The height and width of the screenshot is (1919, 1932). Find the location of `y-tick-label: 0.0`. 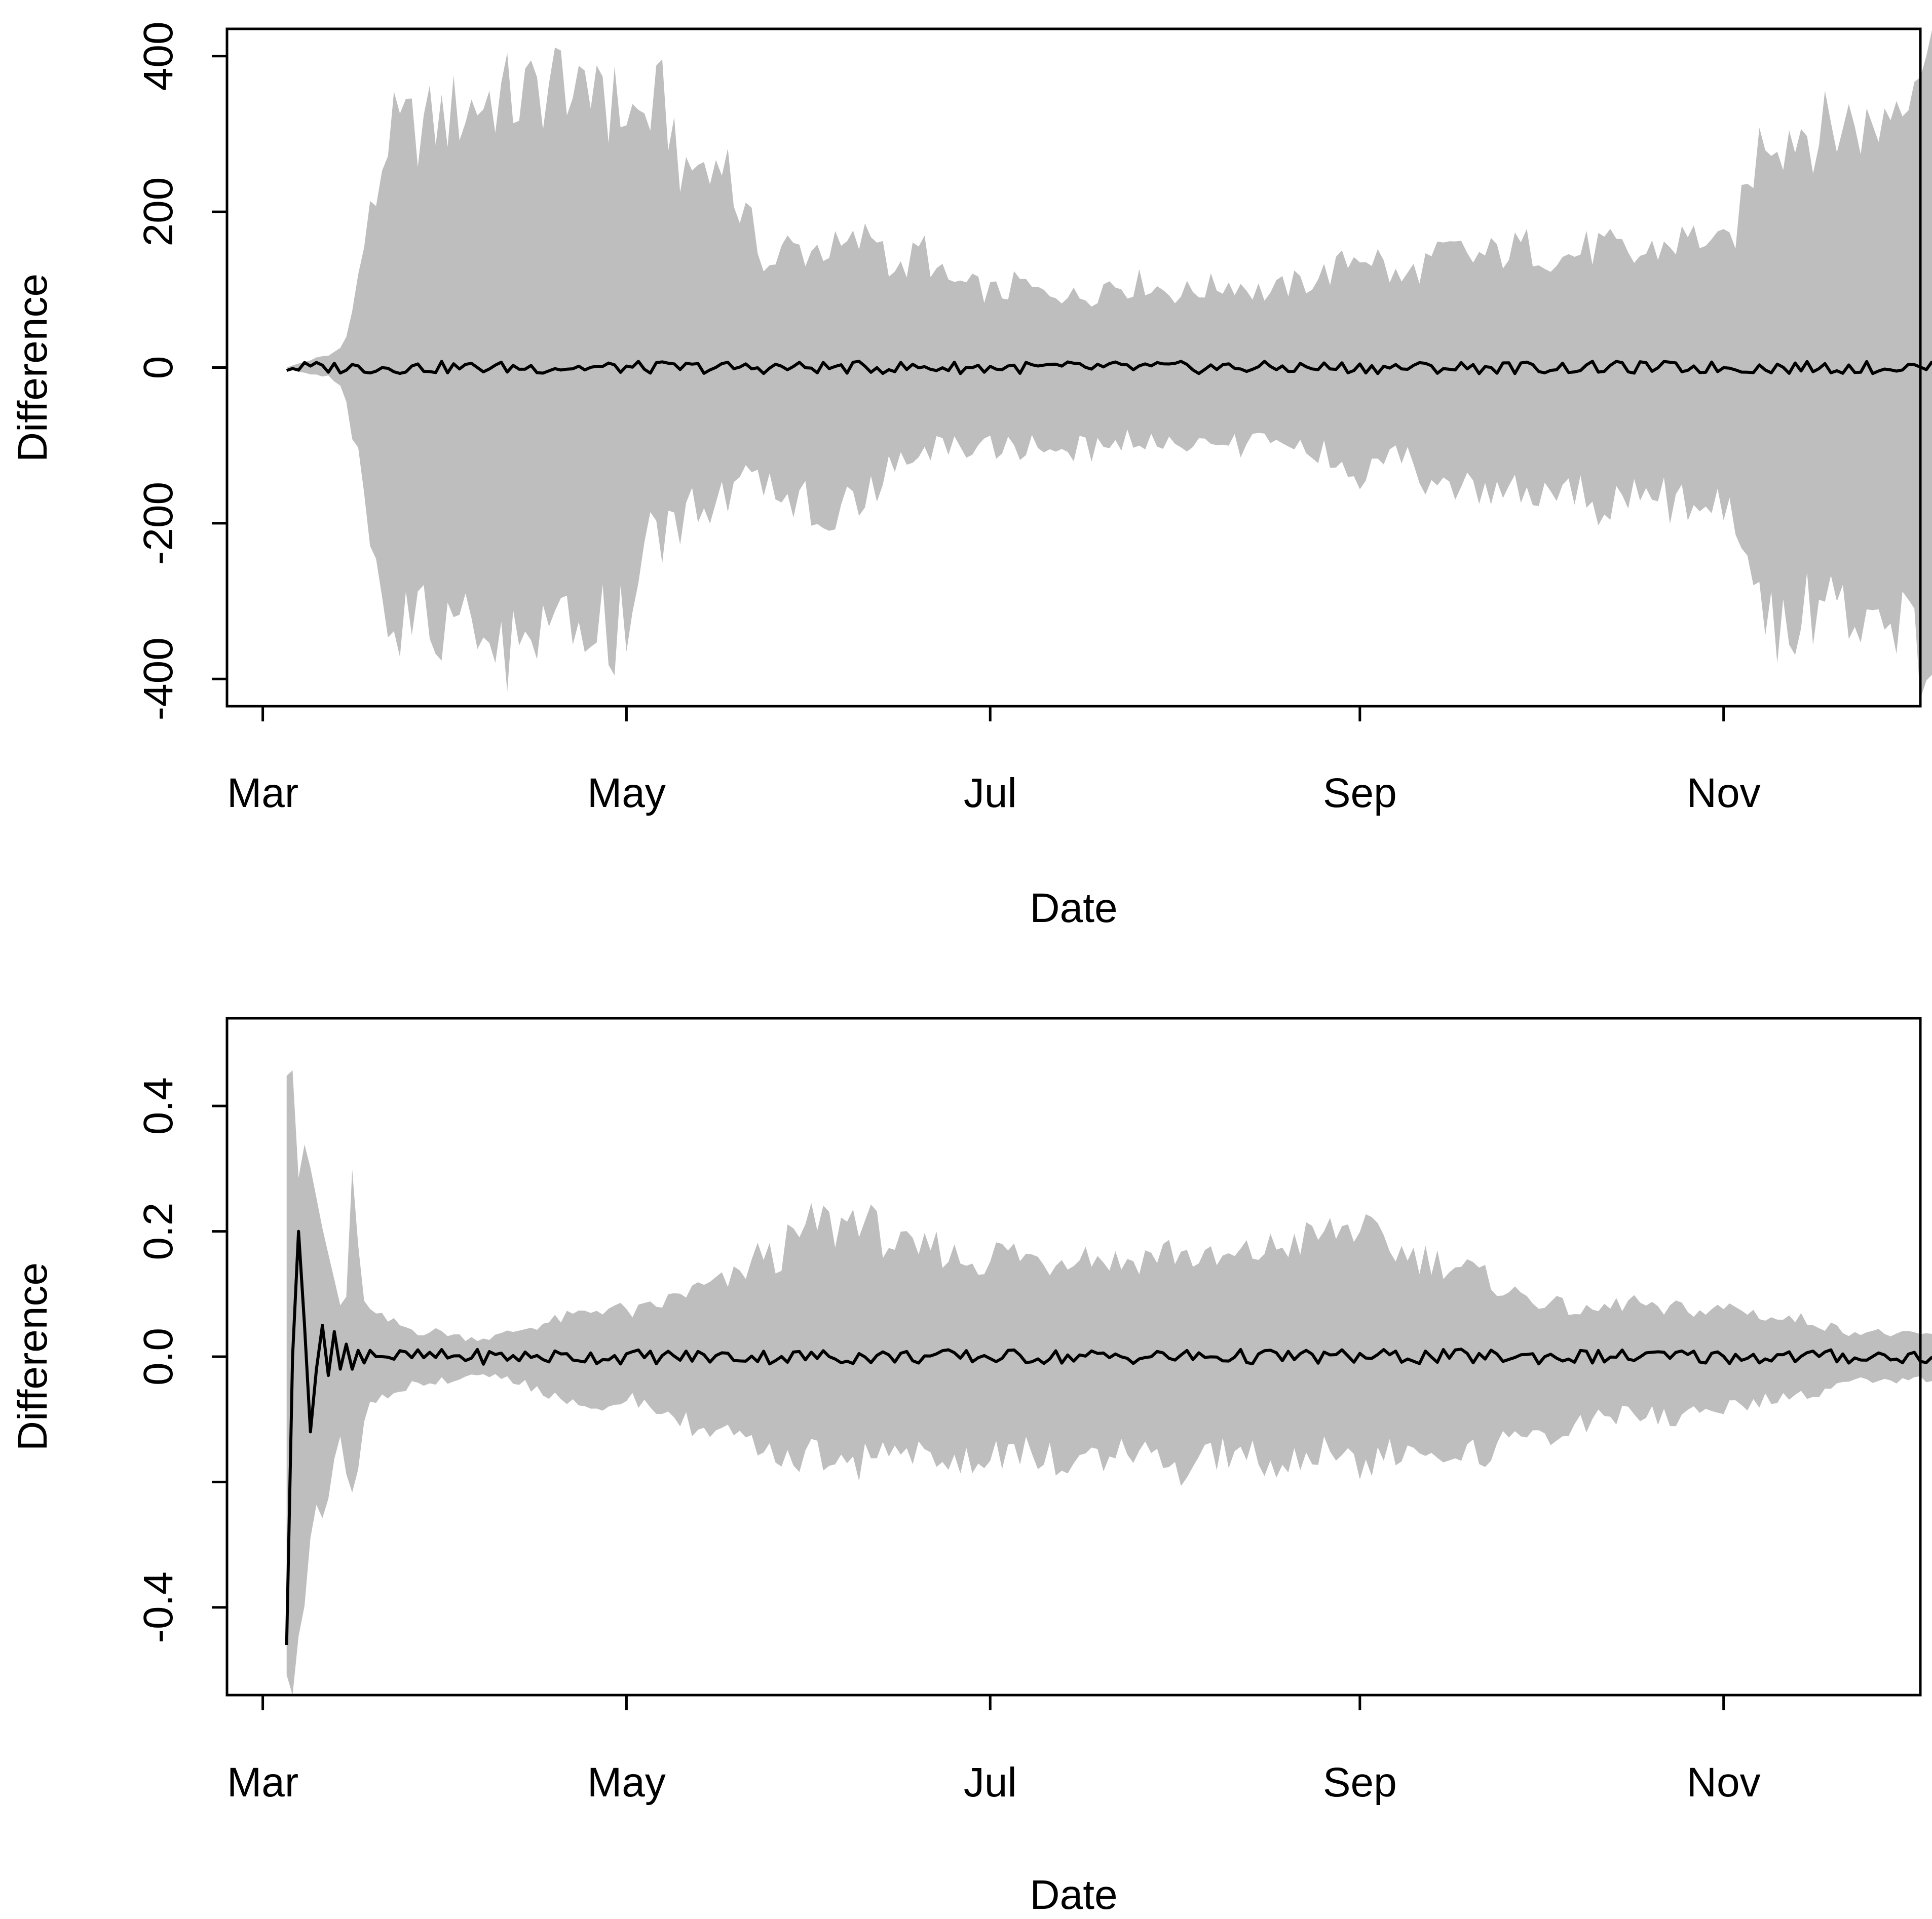

y-tick-label: 0.0 is located at coordinates (158, 1357).